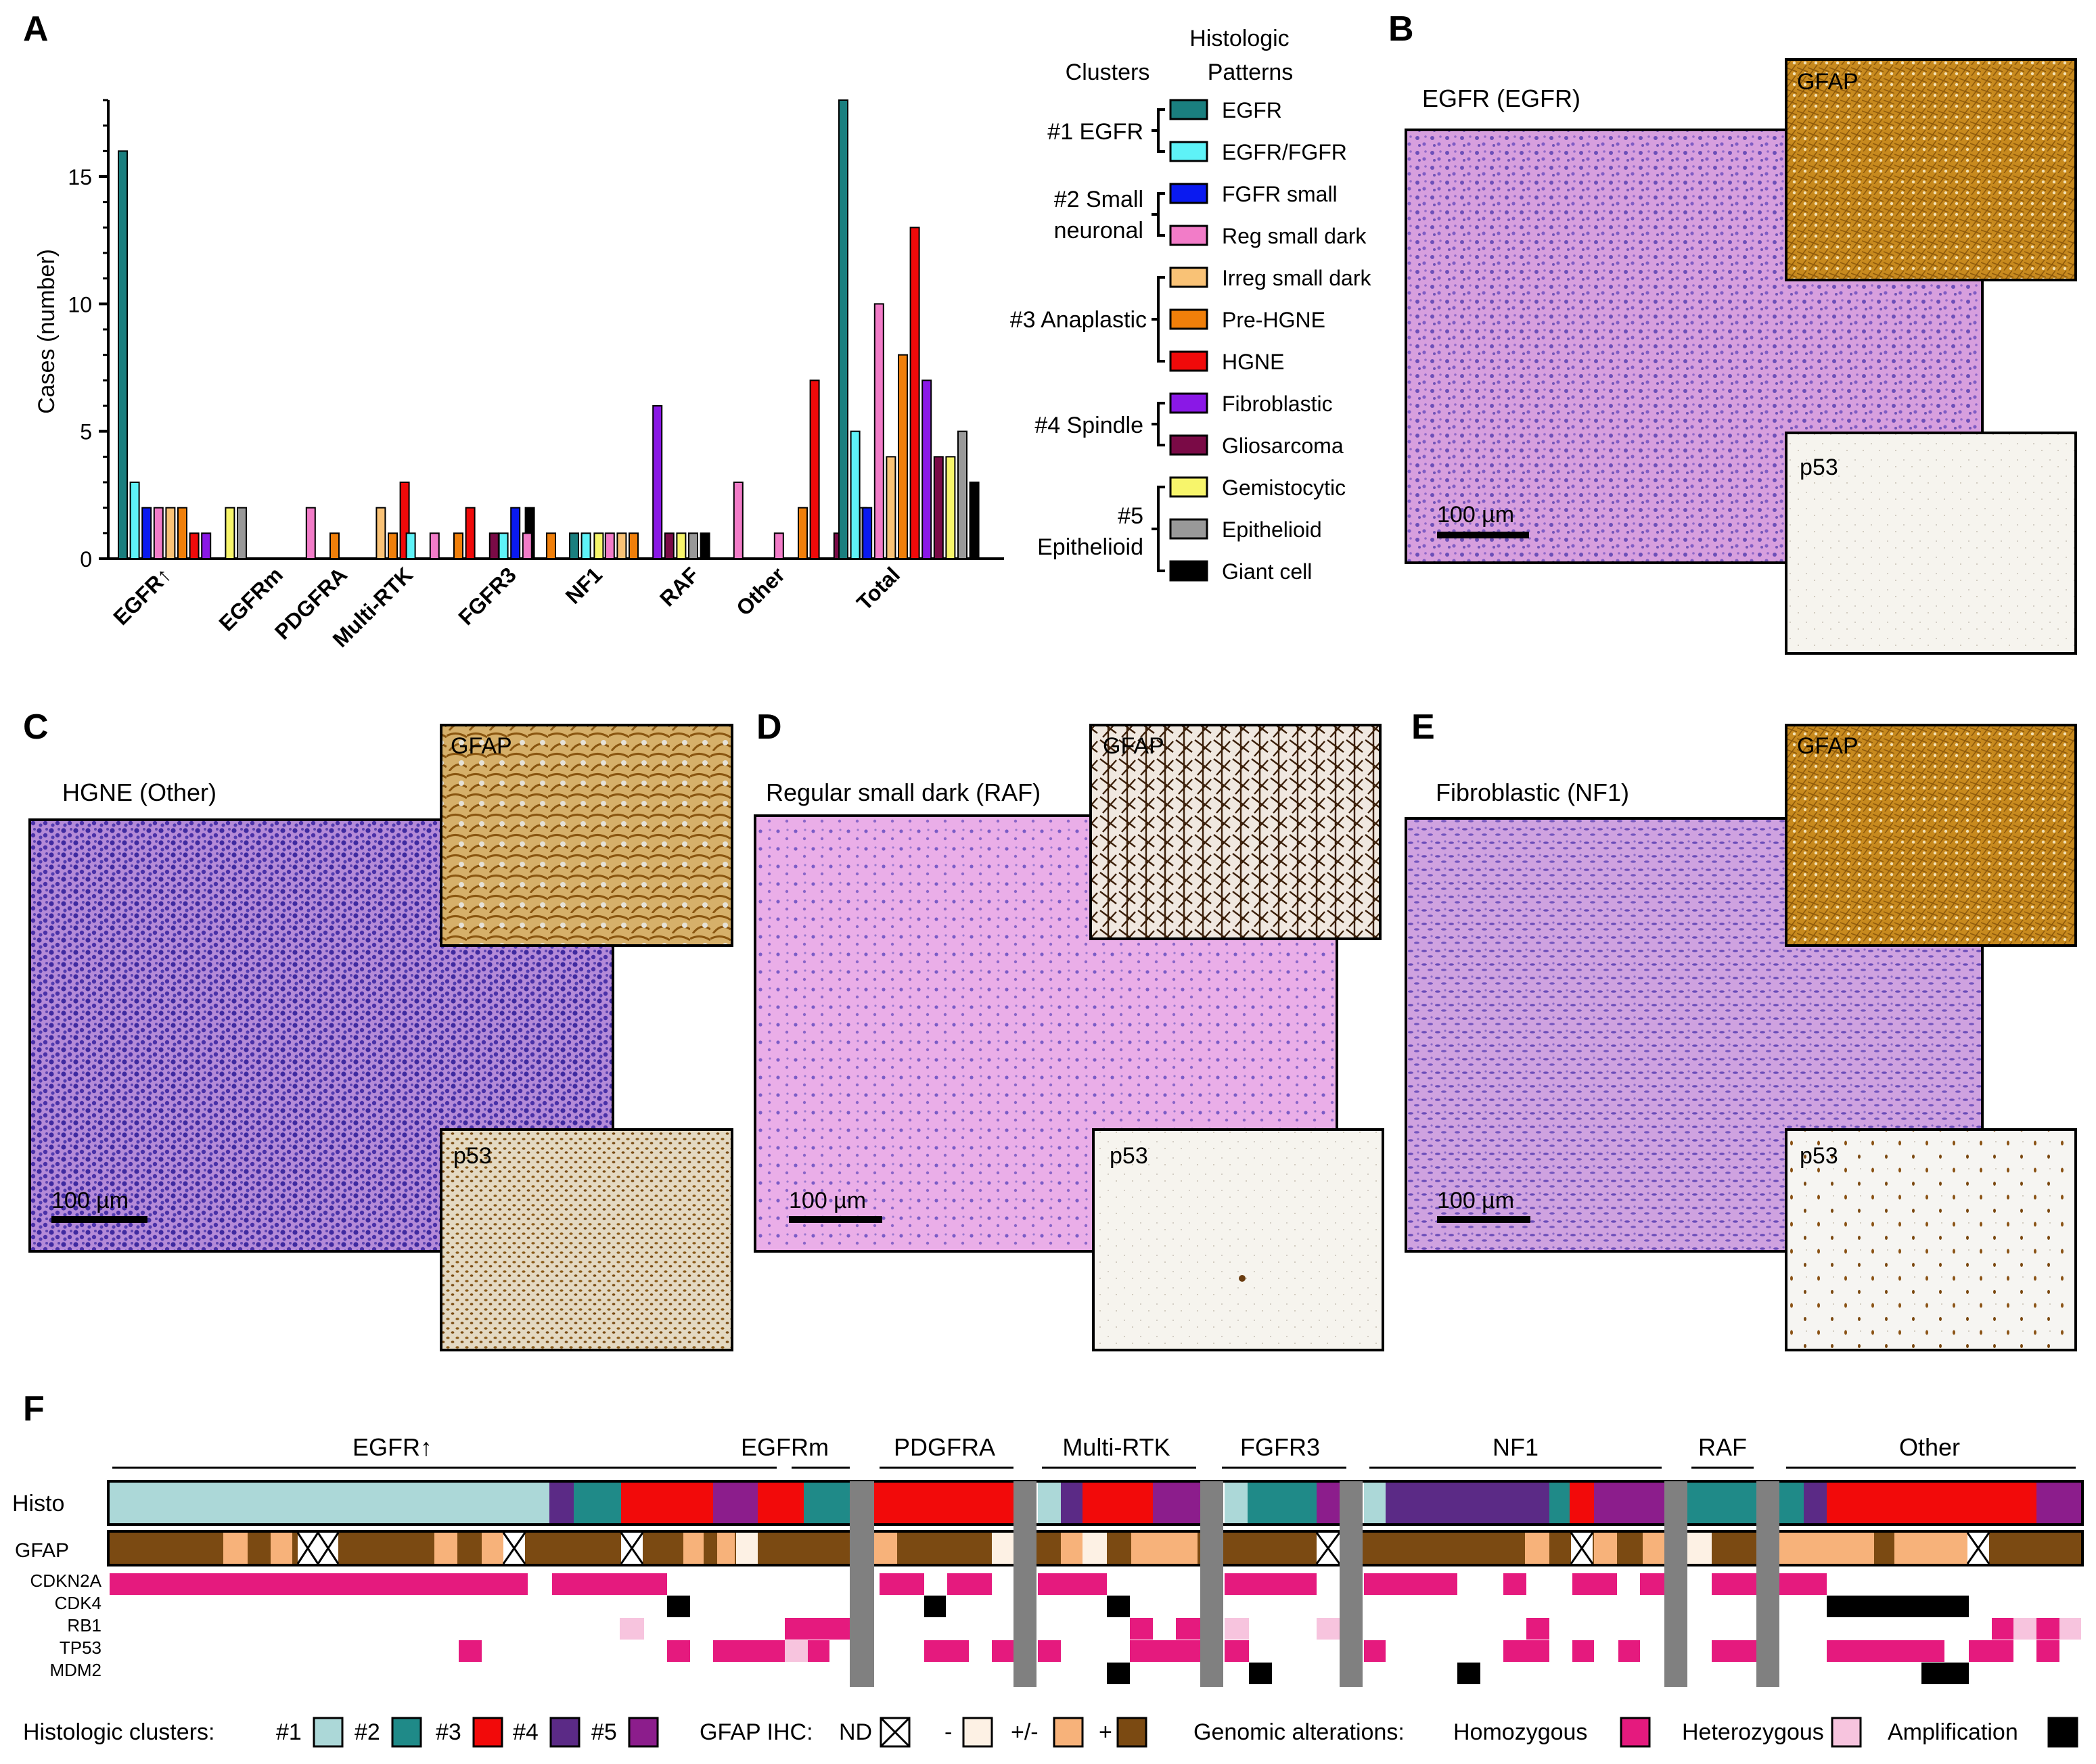 This screenshot has height=1764, width=2096. What do you see at coordinates (1753, 1732) in the screenshot?
I see `legend-genomic-item: Heterozygous` at bounding box center [1753, 1732].